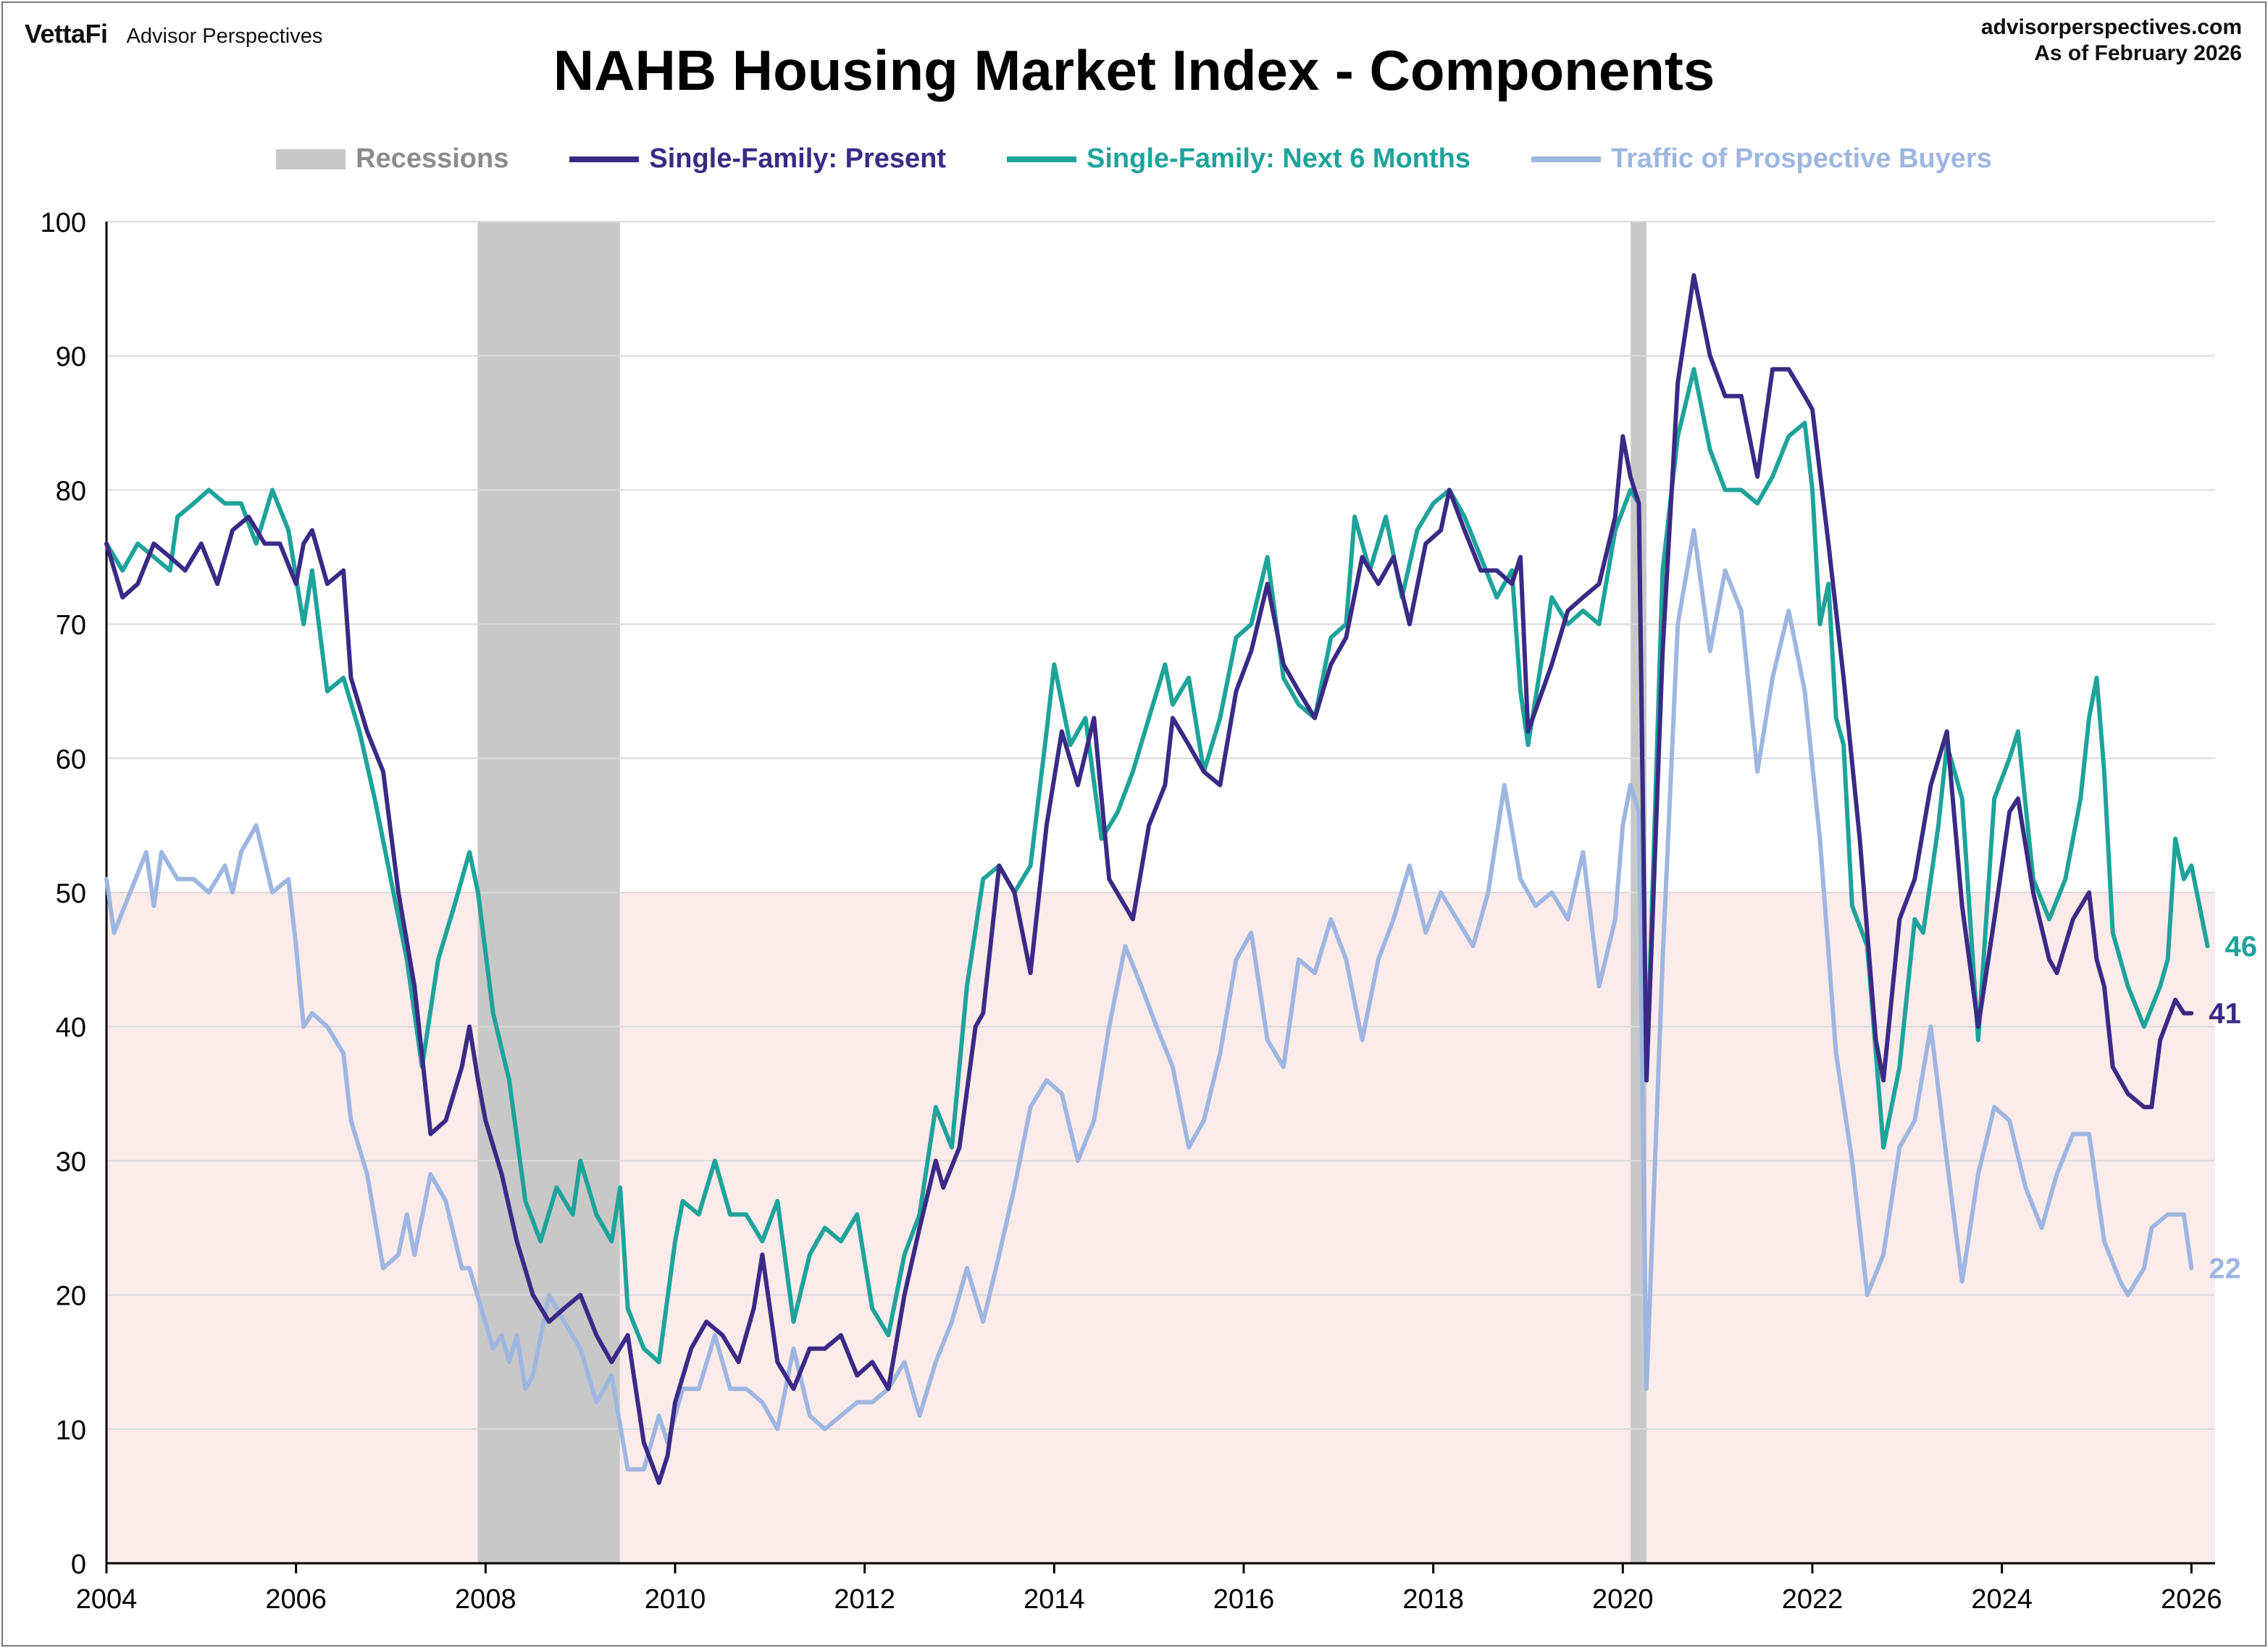  What do you see at coordinates (865, 1599) in the screenshot?
I see `x-tick-label-2012: 2012` at bounding box center [865, 1599].